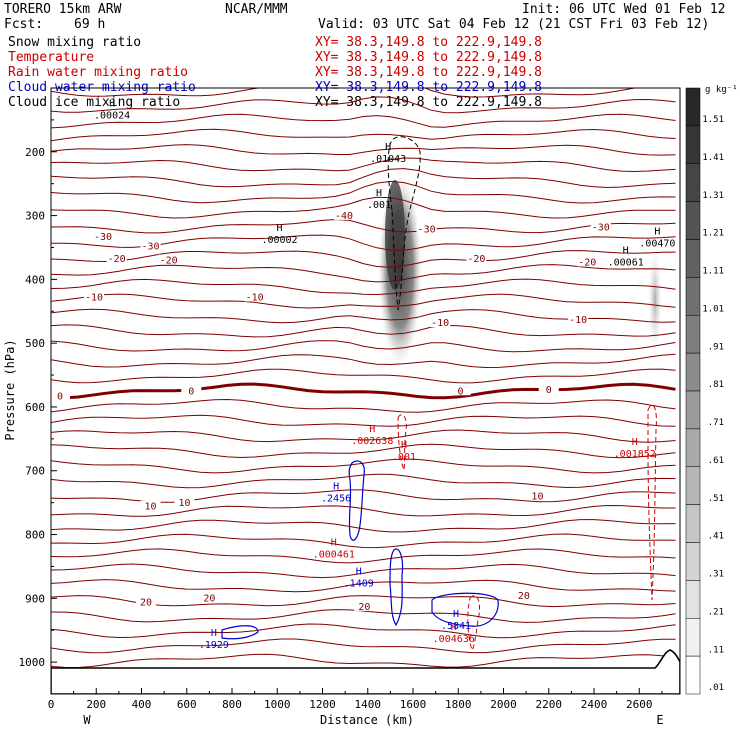  Describe the element at coordinates (35, 535) in the screenshot. I see `y-tick-label: 800` at that location.